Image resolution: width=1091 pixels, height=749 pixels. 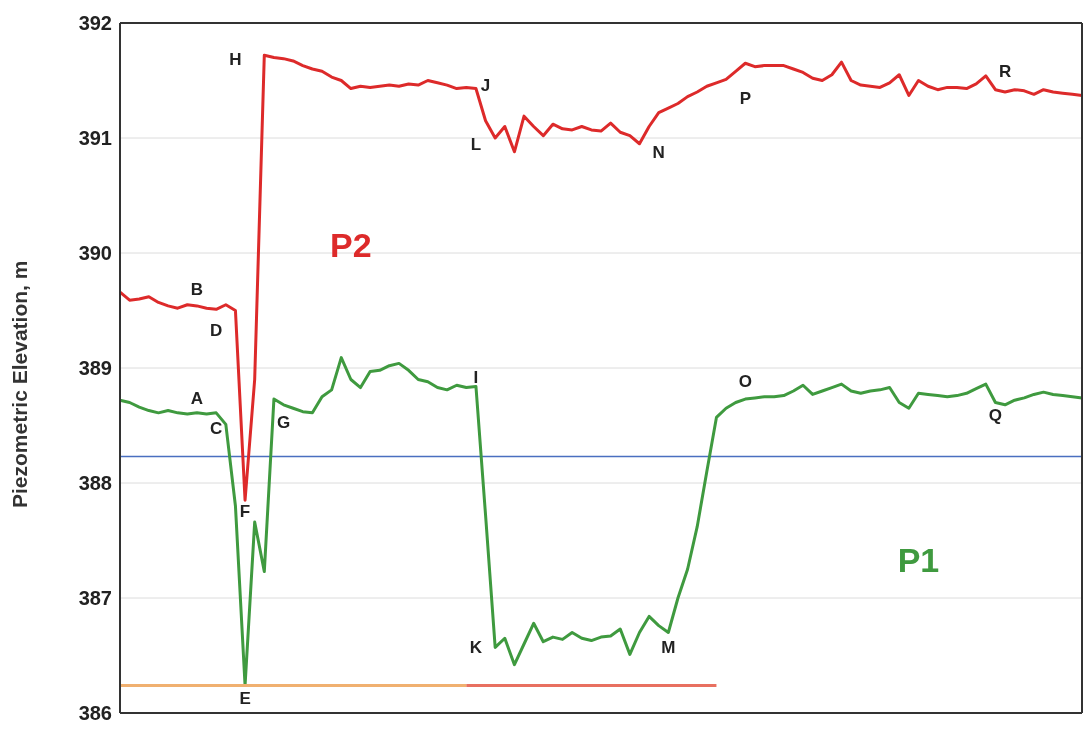 I want to click on y-tick-label: 389, so click(x=95, y=368).